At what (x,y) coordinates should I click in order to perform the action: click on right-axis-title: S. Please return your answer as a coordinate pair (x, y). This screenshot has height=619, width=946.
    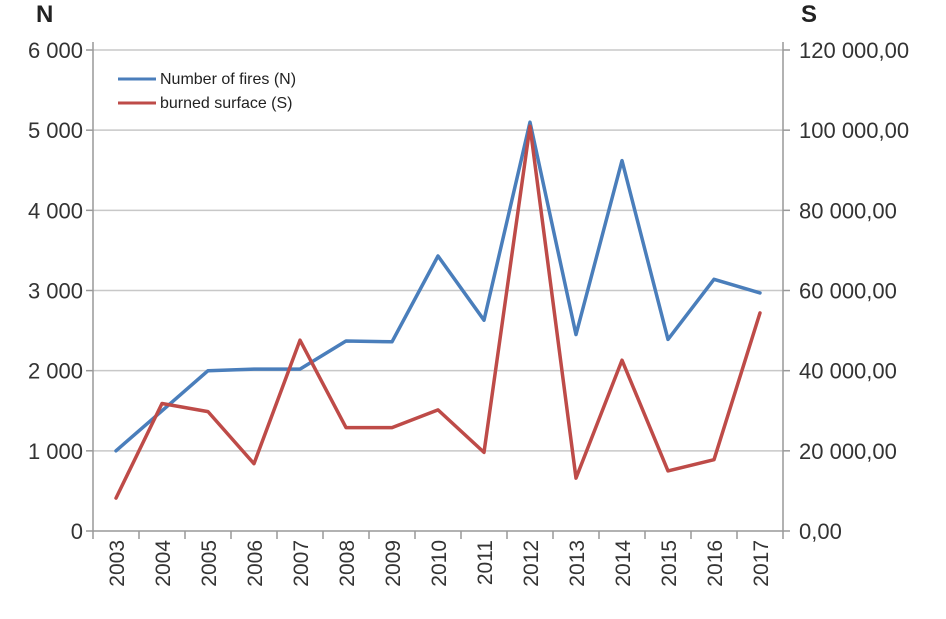
    Looking at the image, I should click on (809, 14).